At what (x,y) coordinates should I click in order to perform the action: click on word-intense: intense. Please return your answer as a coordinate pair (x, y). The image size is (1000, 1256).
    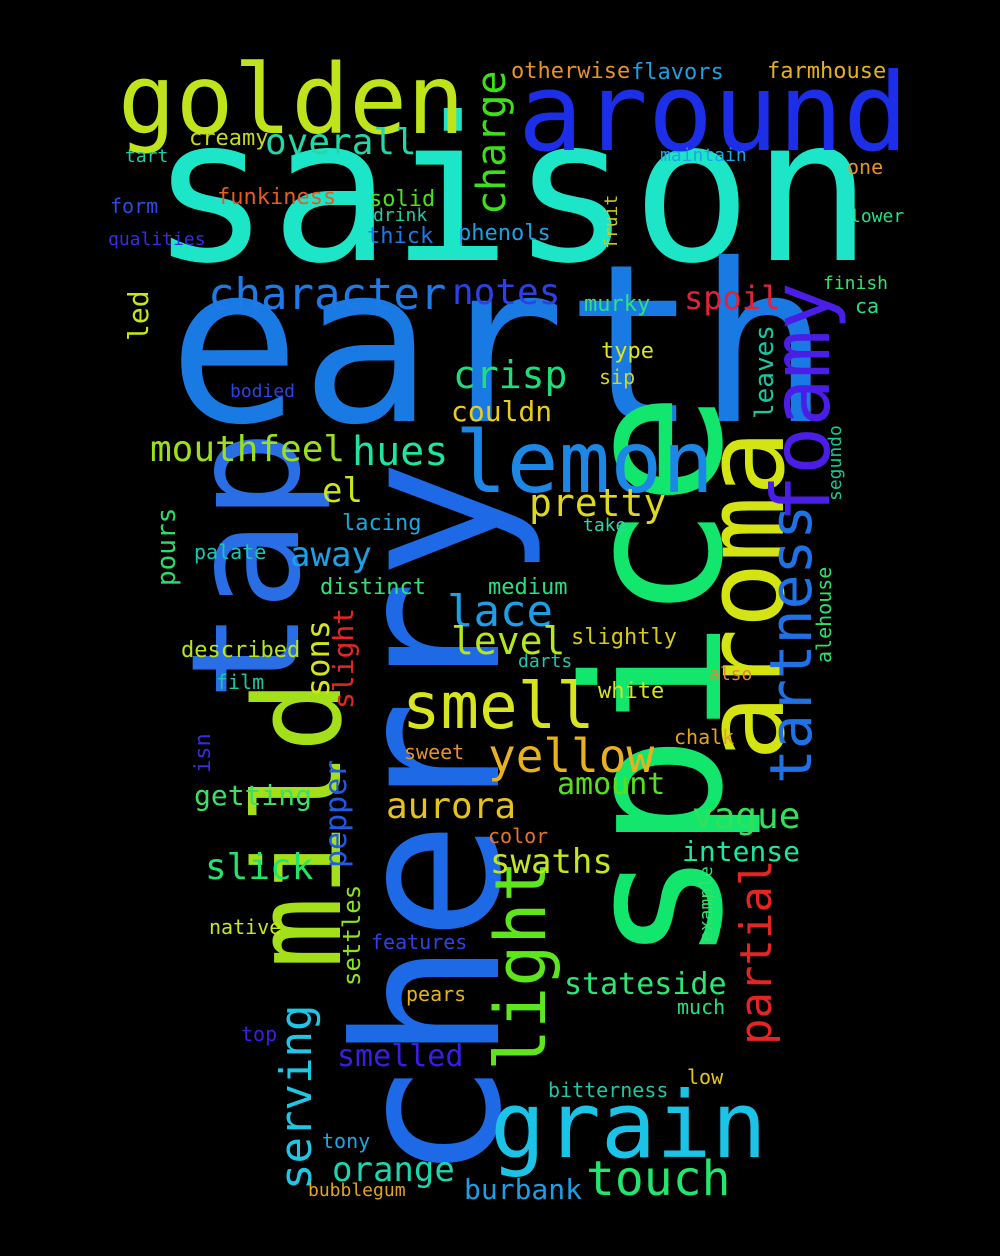
    Looking at the image, I should click on (741, 851).